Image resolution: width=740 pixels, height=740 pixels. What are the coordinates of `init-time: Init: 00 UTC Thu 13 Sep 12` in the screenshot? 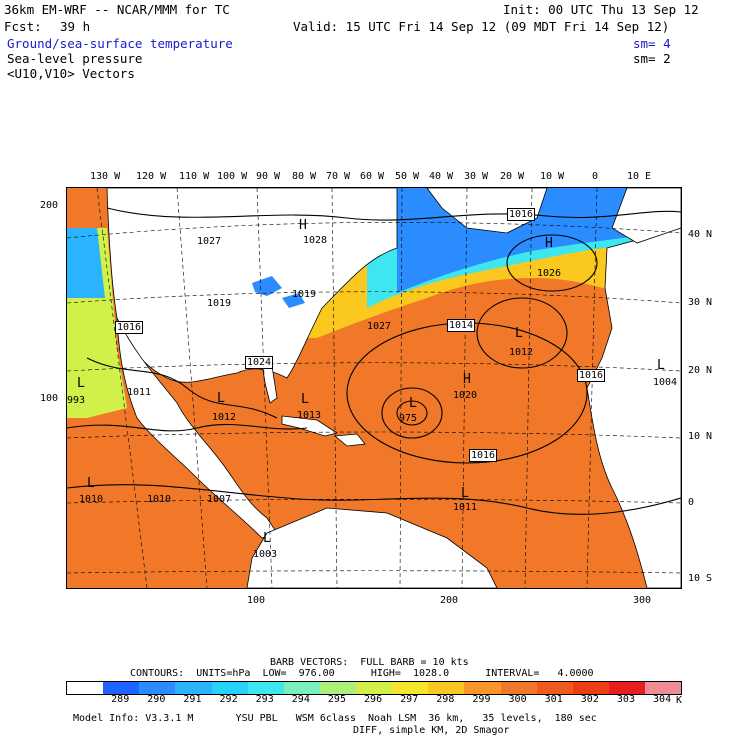 It's located at (601, 9).